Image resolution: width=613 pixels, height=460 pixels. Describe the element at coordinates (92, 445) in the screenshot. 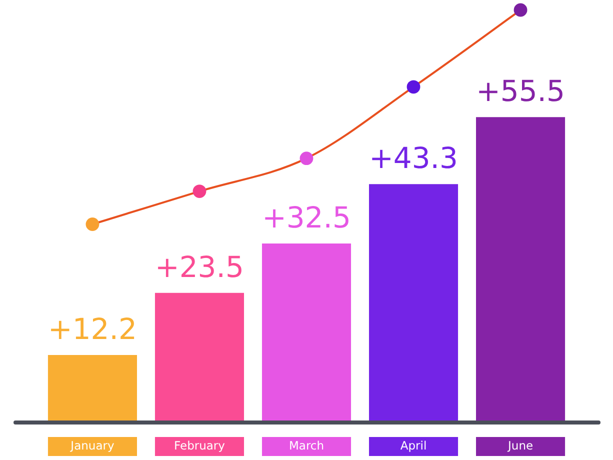

I see `x-tick-label: January` at that location.